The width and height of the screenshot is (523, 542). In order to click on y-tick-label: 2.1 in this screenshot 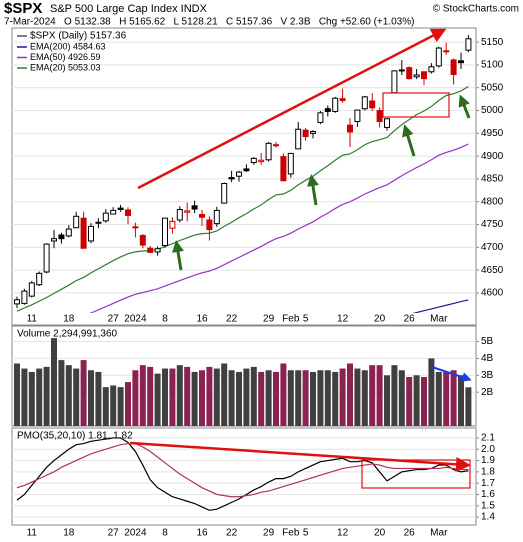, I will do `click(488, 438)`.